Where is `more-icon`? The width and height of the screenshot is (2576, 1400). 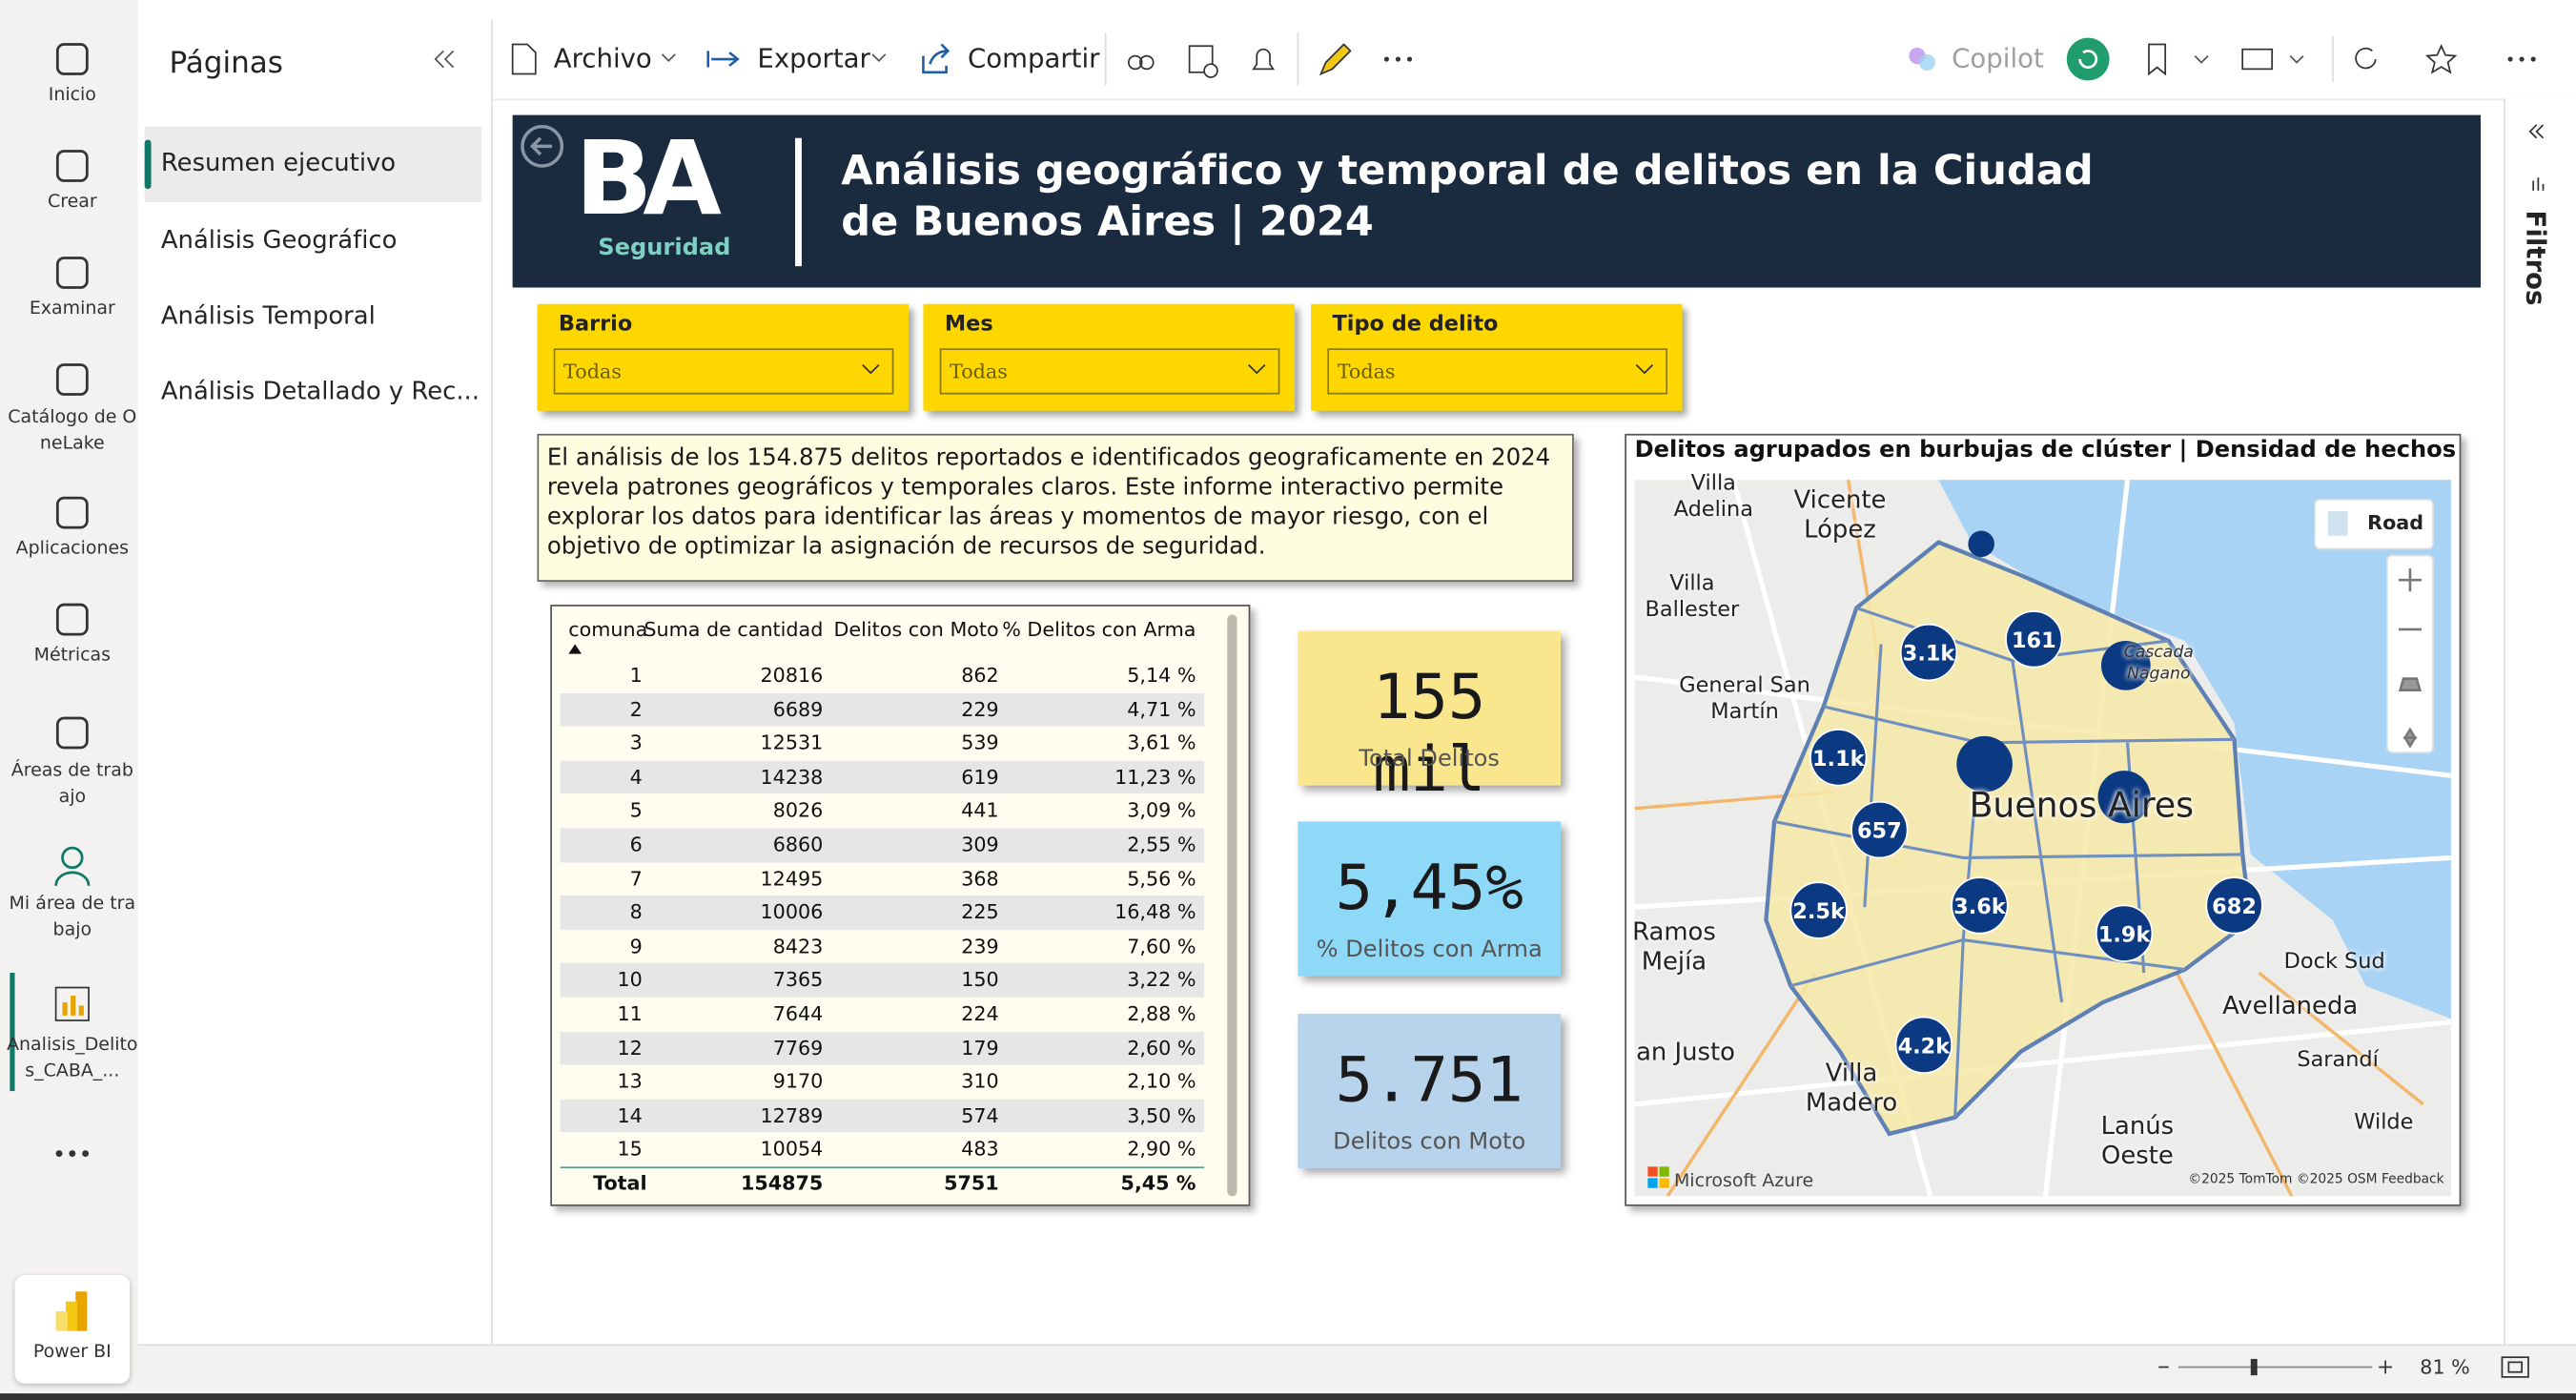
more-icon is located at coordinates (72, 1154).